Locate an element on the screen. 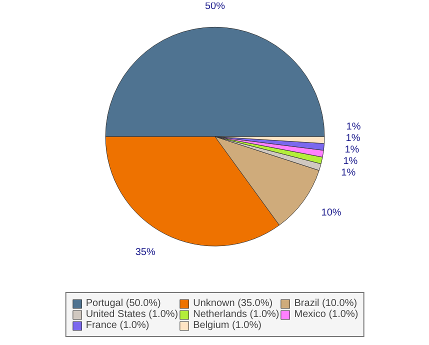 The width and height of the screenshot is (429, 345). data-label: 10% is located at coordinates (331, 213).